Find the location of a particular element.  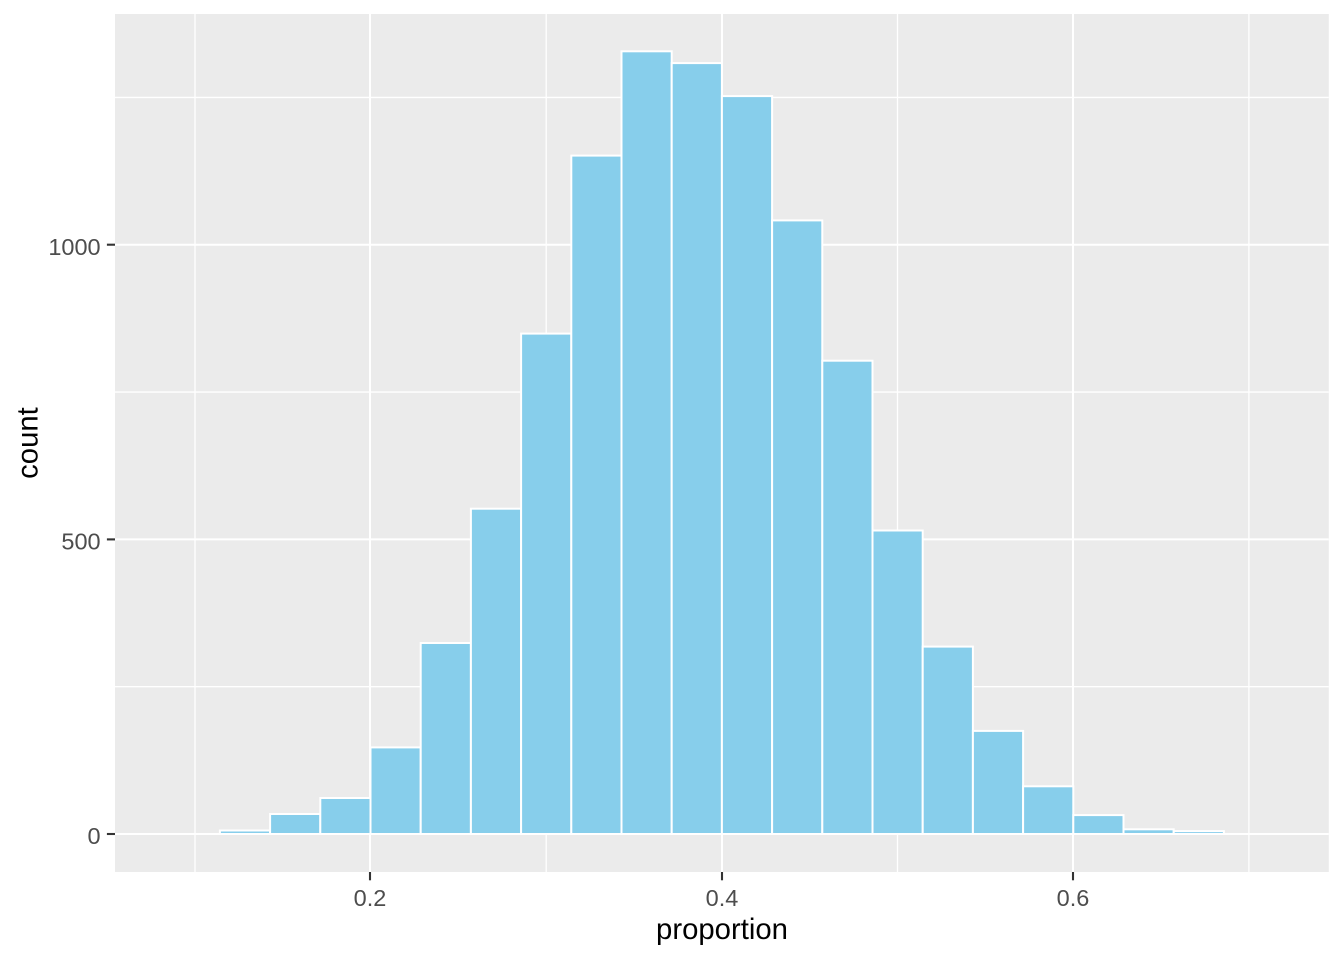

svg-text: 0.2 is located at coordinates (370, 898).